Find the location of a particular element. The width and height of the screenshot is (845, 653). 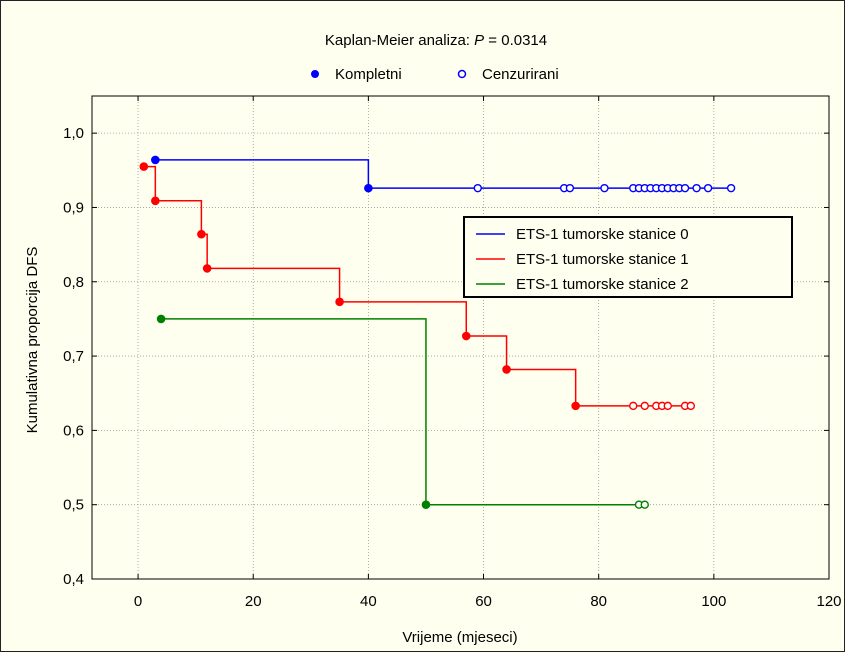

y-tick-label: 0,5 is located at coordinates (73, 505).